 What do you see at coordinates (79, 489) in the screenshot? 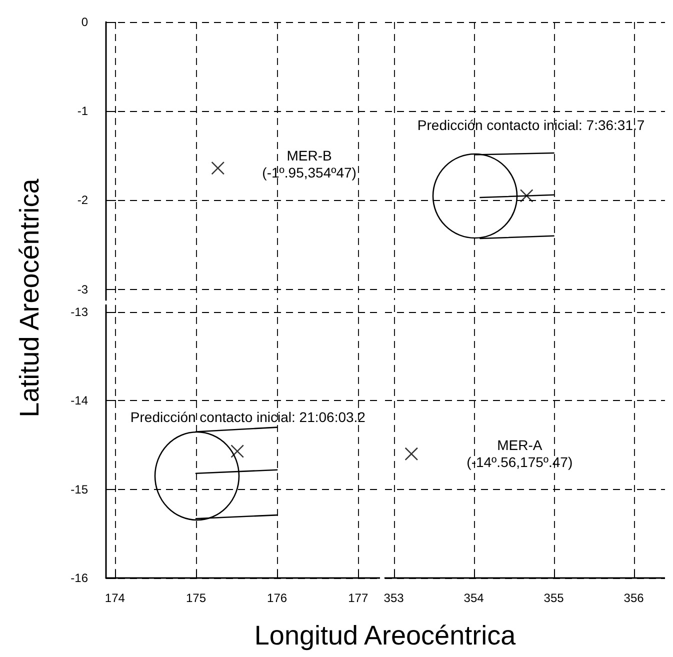
I see `y-tick-label: -15` at bounding box center [79, 489].